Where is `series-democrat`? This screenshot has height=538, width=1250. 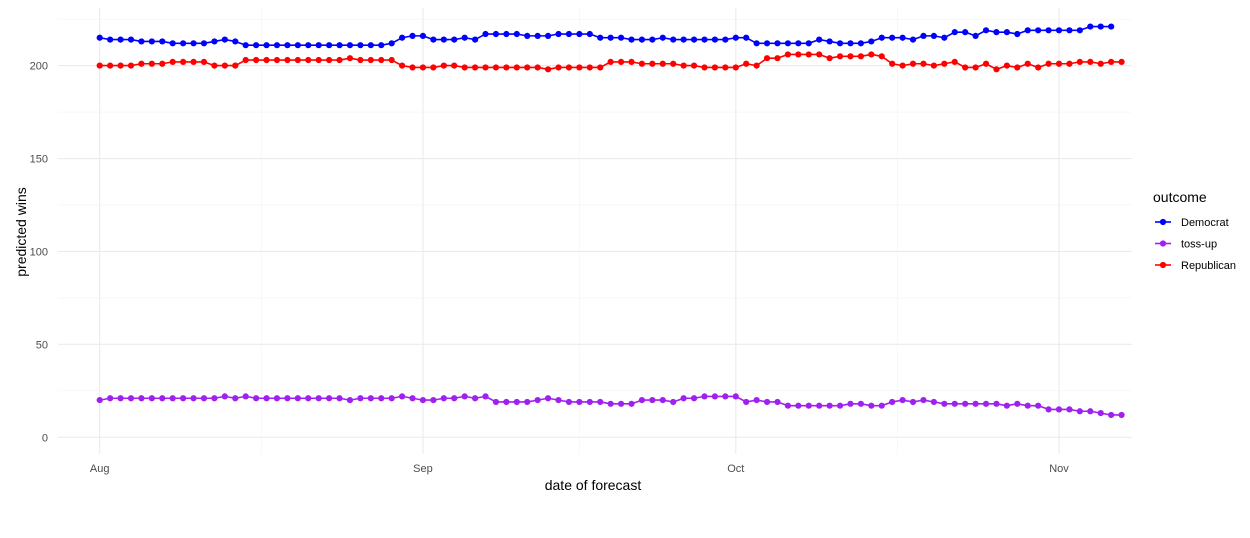
series-democrat is located at coordinates (605, 36).